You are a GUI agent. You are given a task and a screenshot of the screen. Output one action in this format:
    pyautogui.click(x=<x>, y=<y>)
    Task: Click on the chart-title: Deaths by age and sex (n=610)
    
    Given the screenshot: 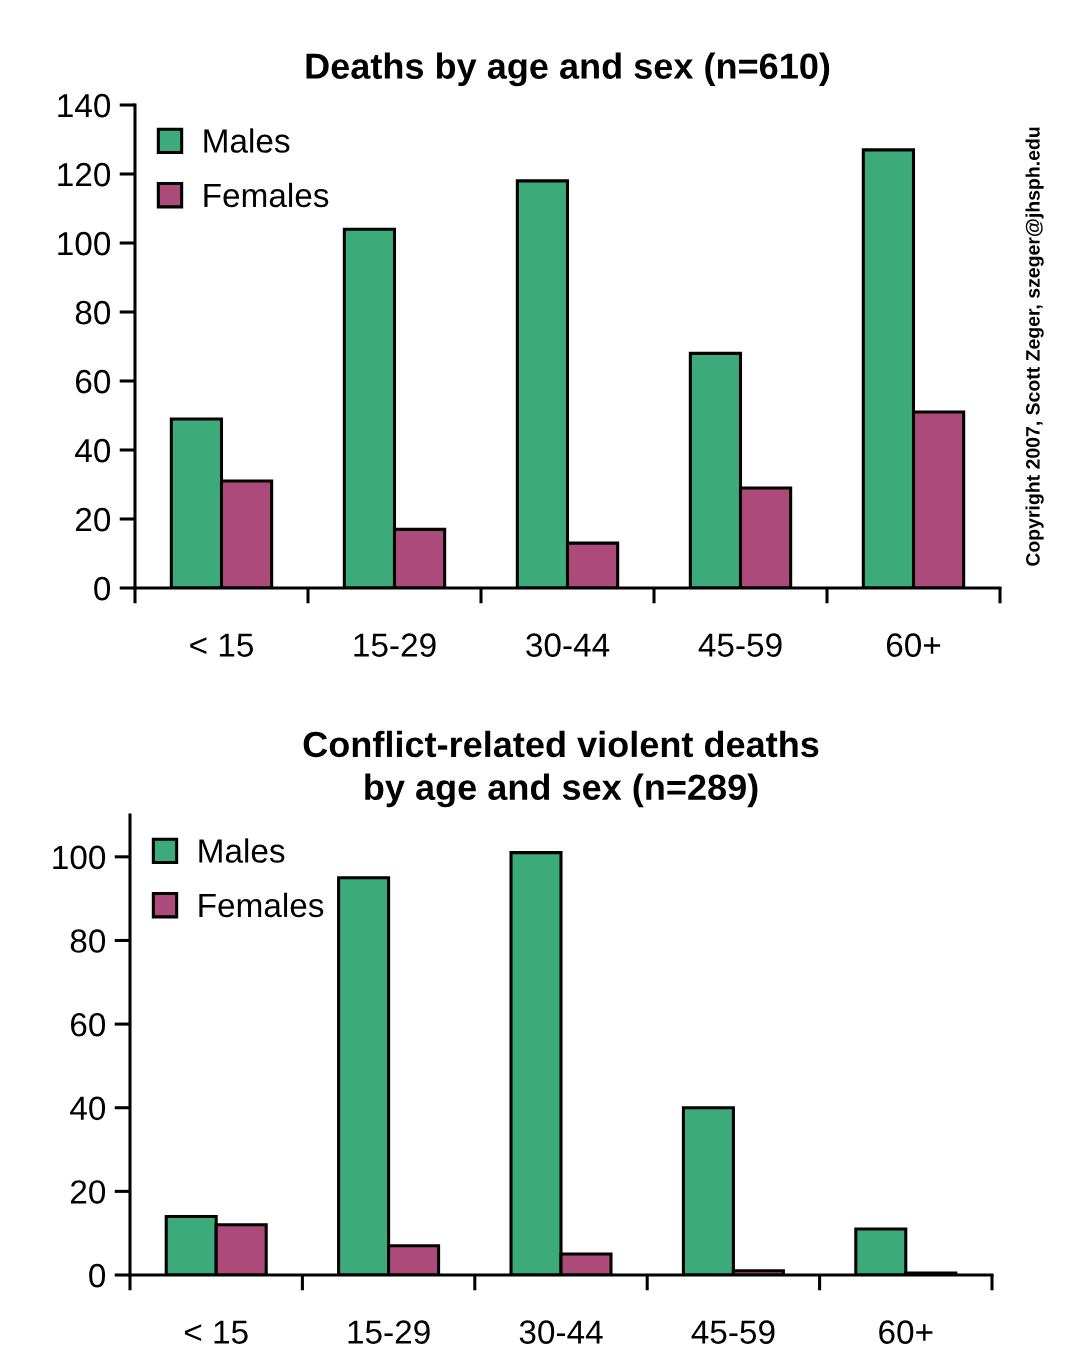 What is the action you would take?
    pyautogui.click(x=568, y=69)
    